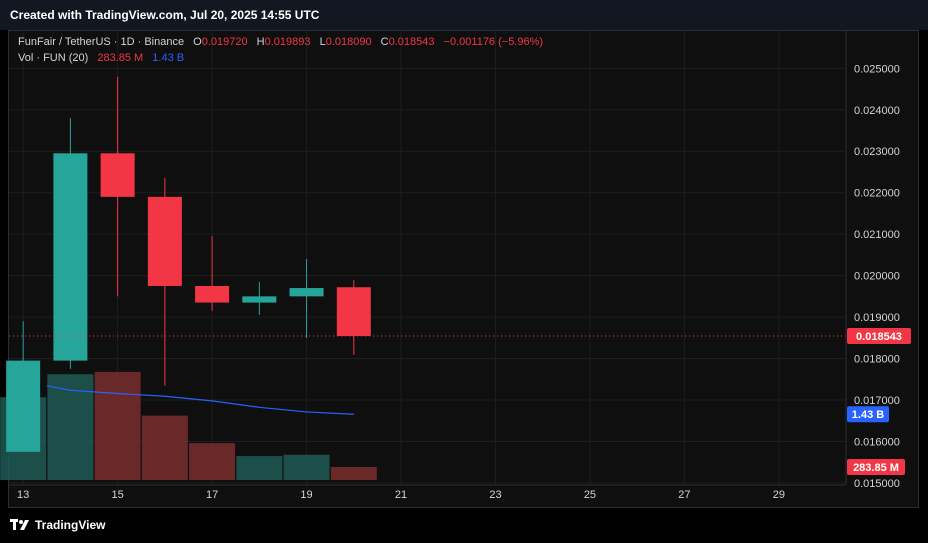 The image size is (928, 543). I want to click on x-tick-label: 17, so click(212, 495).